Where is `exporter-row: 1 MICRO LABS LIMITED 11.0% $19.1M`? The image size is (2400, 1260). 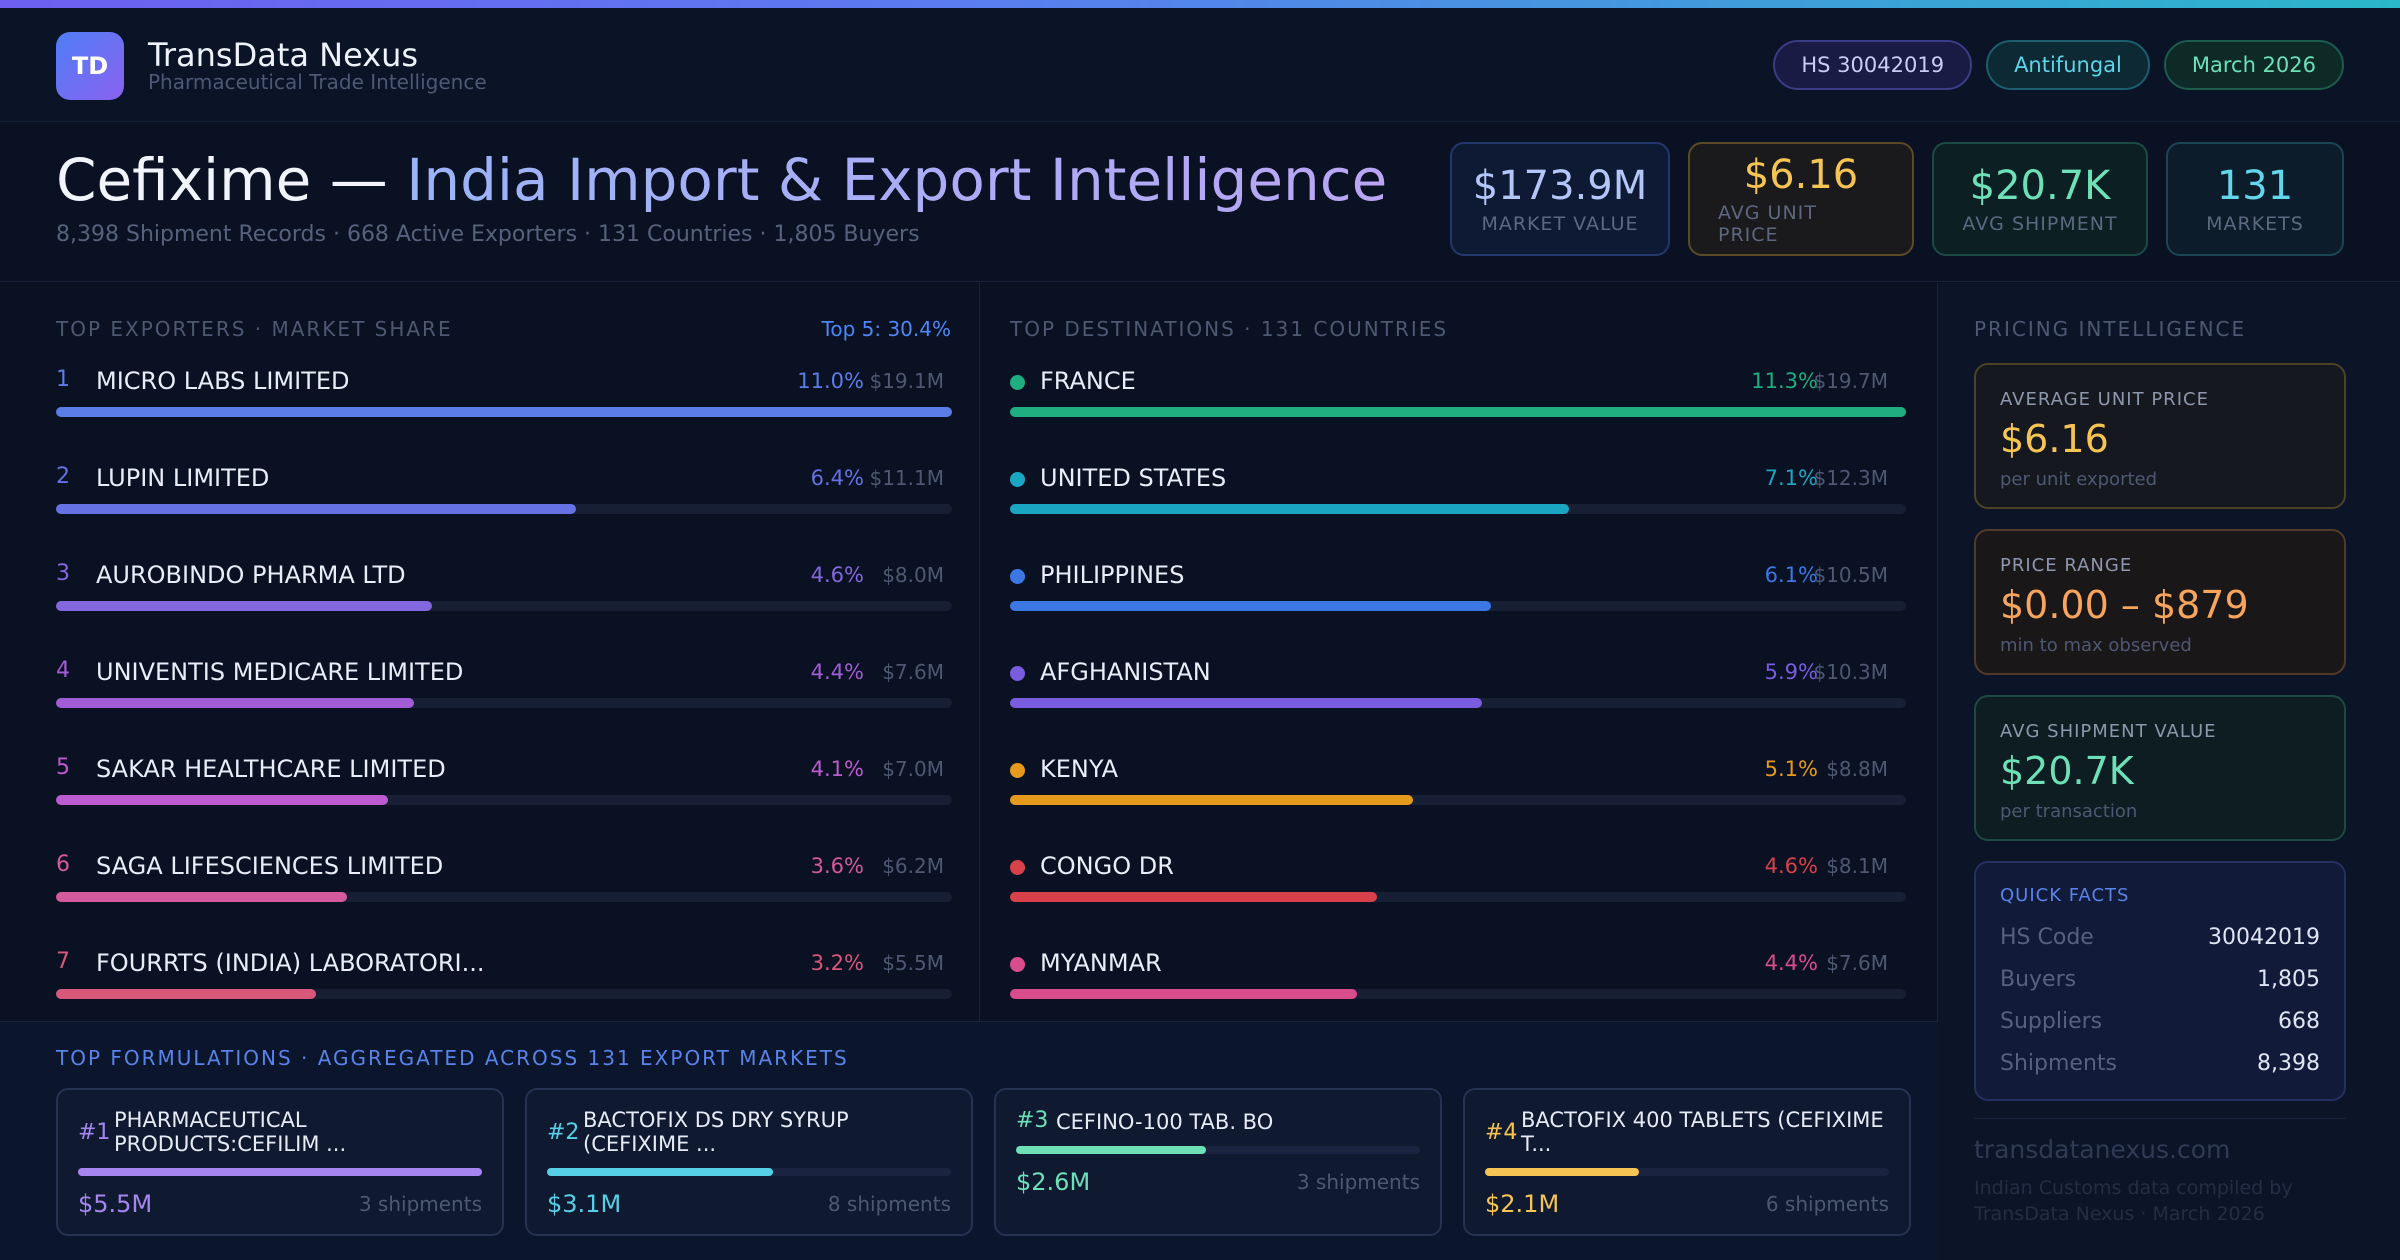 exporter-row: 1 MICRO LABS LIMITED 11.0% $19.1M is located at coordinates (504, 397).